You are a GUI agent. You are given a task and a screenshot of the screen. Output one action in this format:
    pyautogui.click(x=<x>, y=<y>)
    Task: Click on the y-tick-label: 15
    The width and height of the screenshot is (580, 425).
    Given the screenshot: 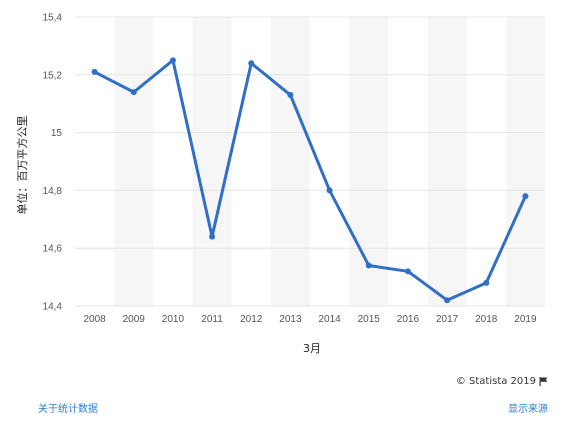 What is the action you would take?
    pyautogui.click(x=57, y=133)
    